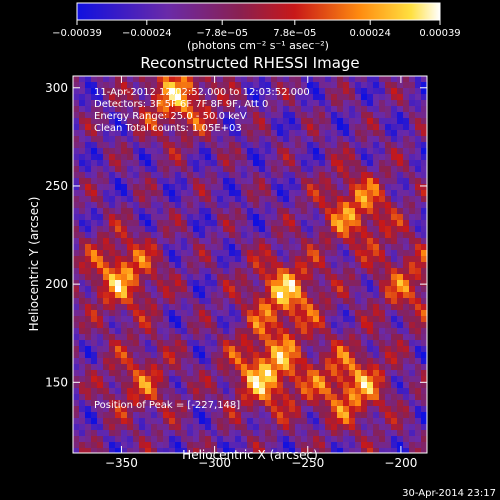 The height and width of the screenshot is (500, 500). I want to click on x-tick-label: −350, so click(121, 463).